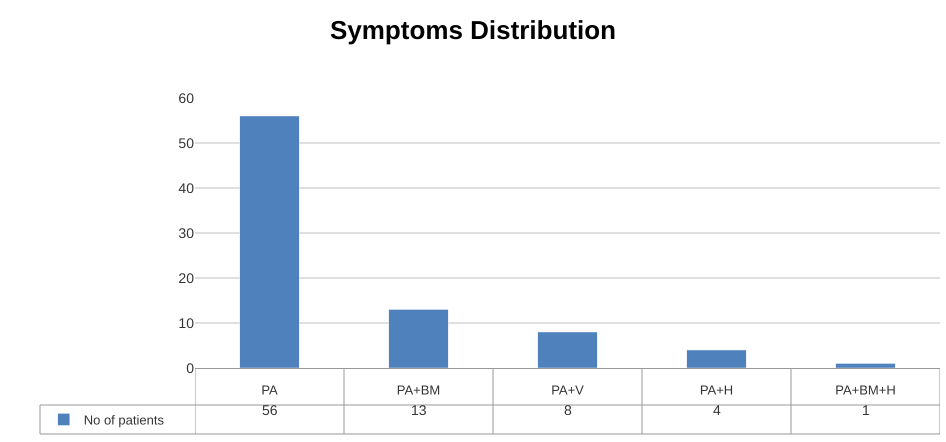  I want to click on chart-title: Symptoms Distribution, so click(473, 30).